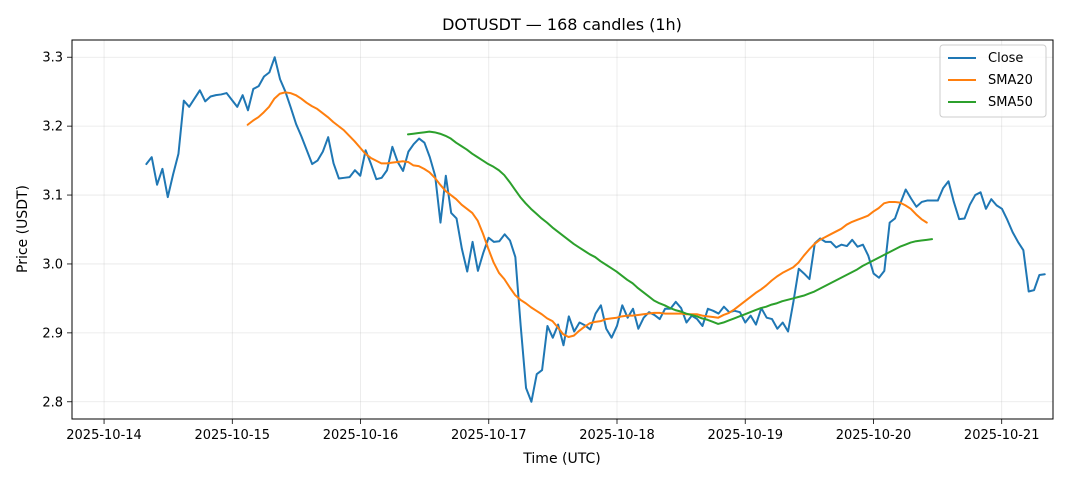  Describe the element at coordinates (617, 435) in the screenshot. I see `x-tick-label: 2025-10-18` at that location.